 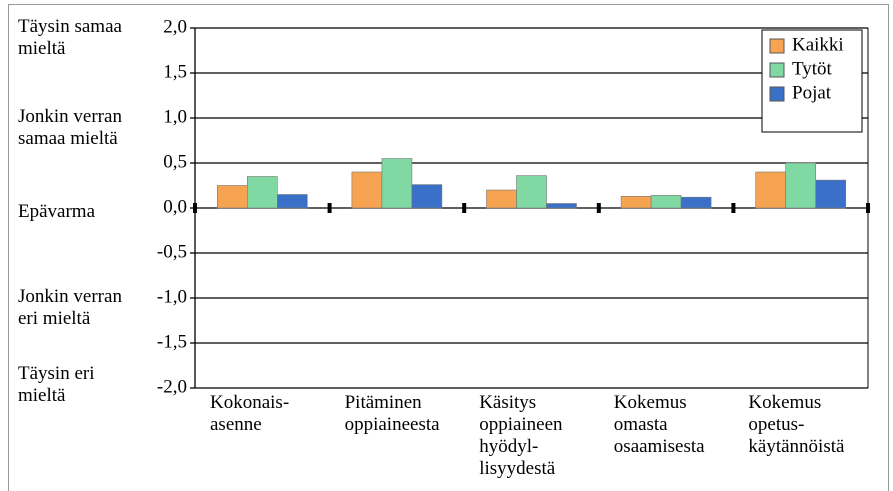 What do you see at coordinates (175, 26) in the screenshot?
I see `y-tick-label: 2,0` at bounding box center [175, 26].